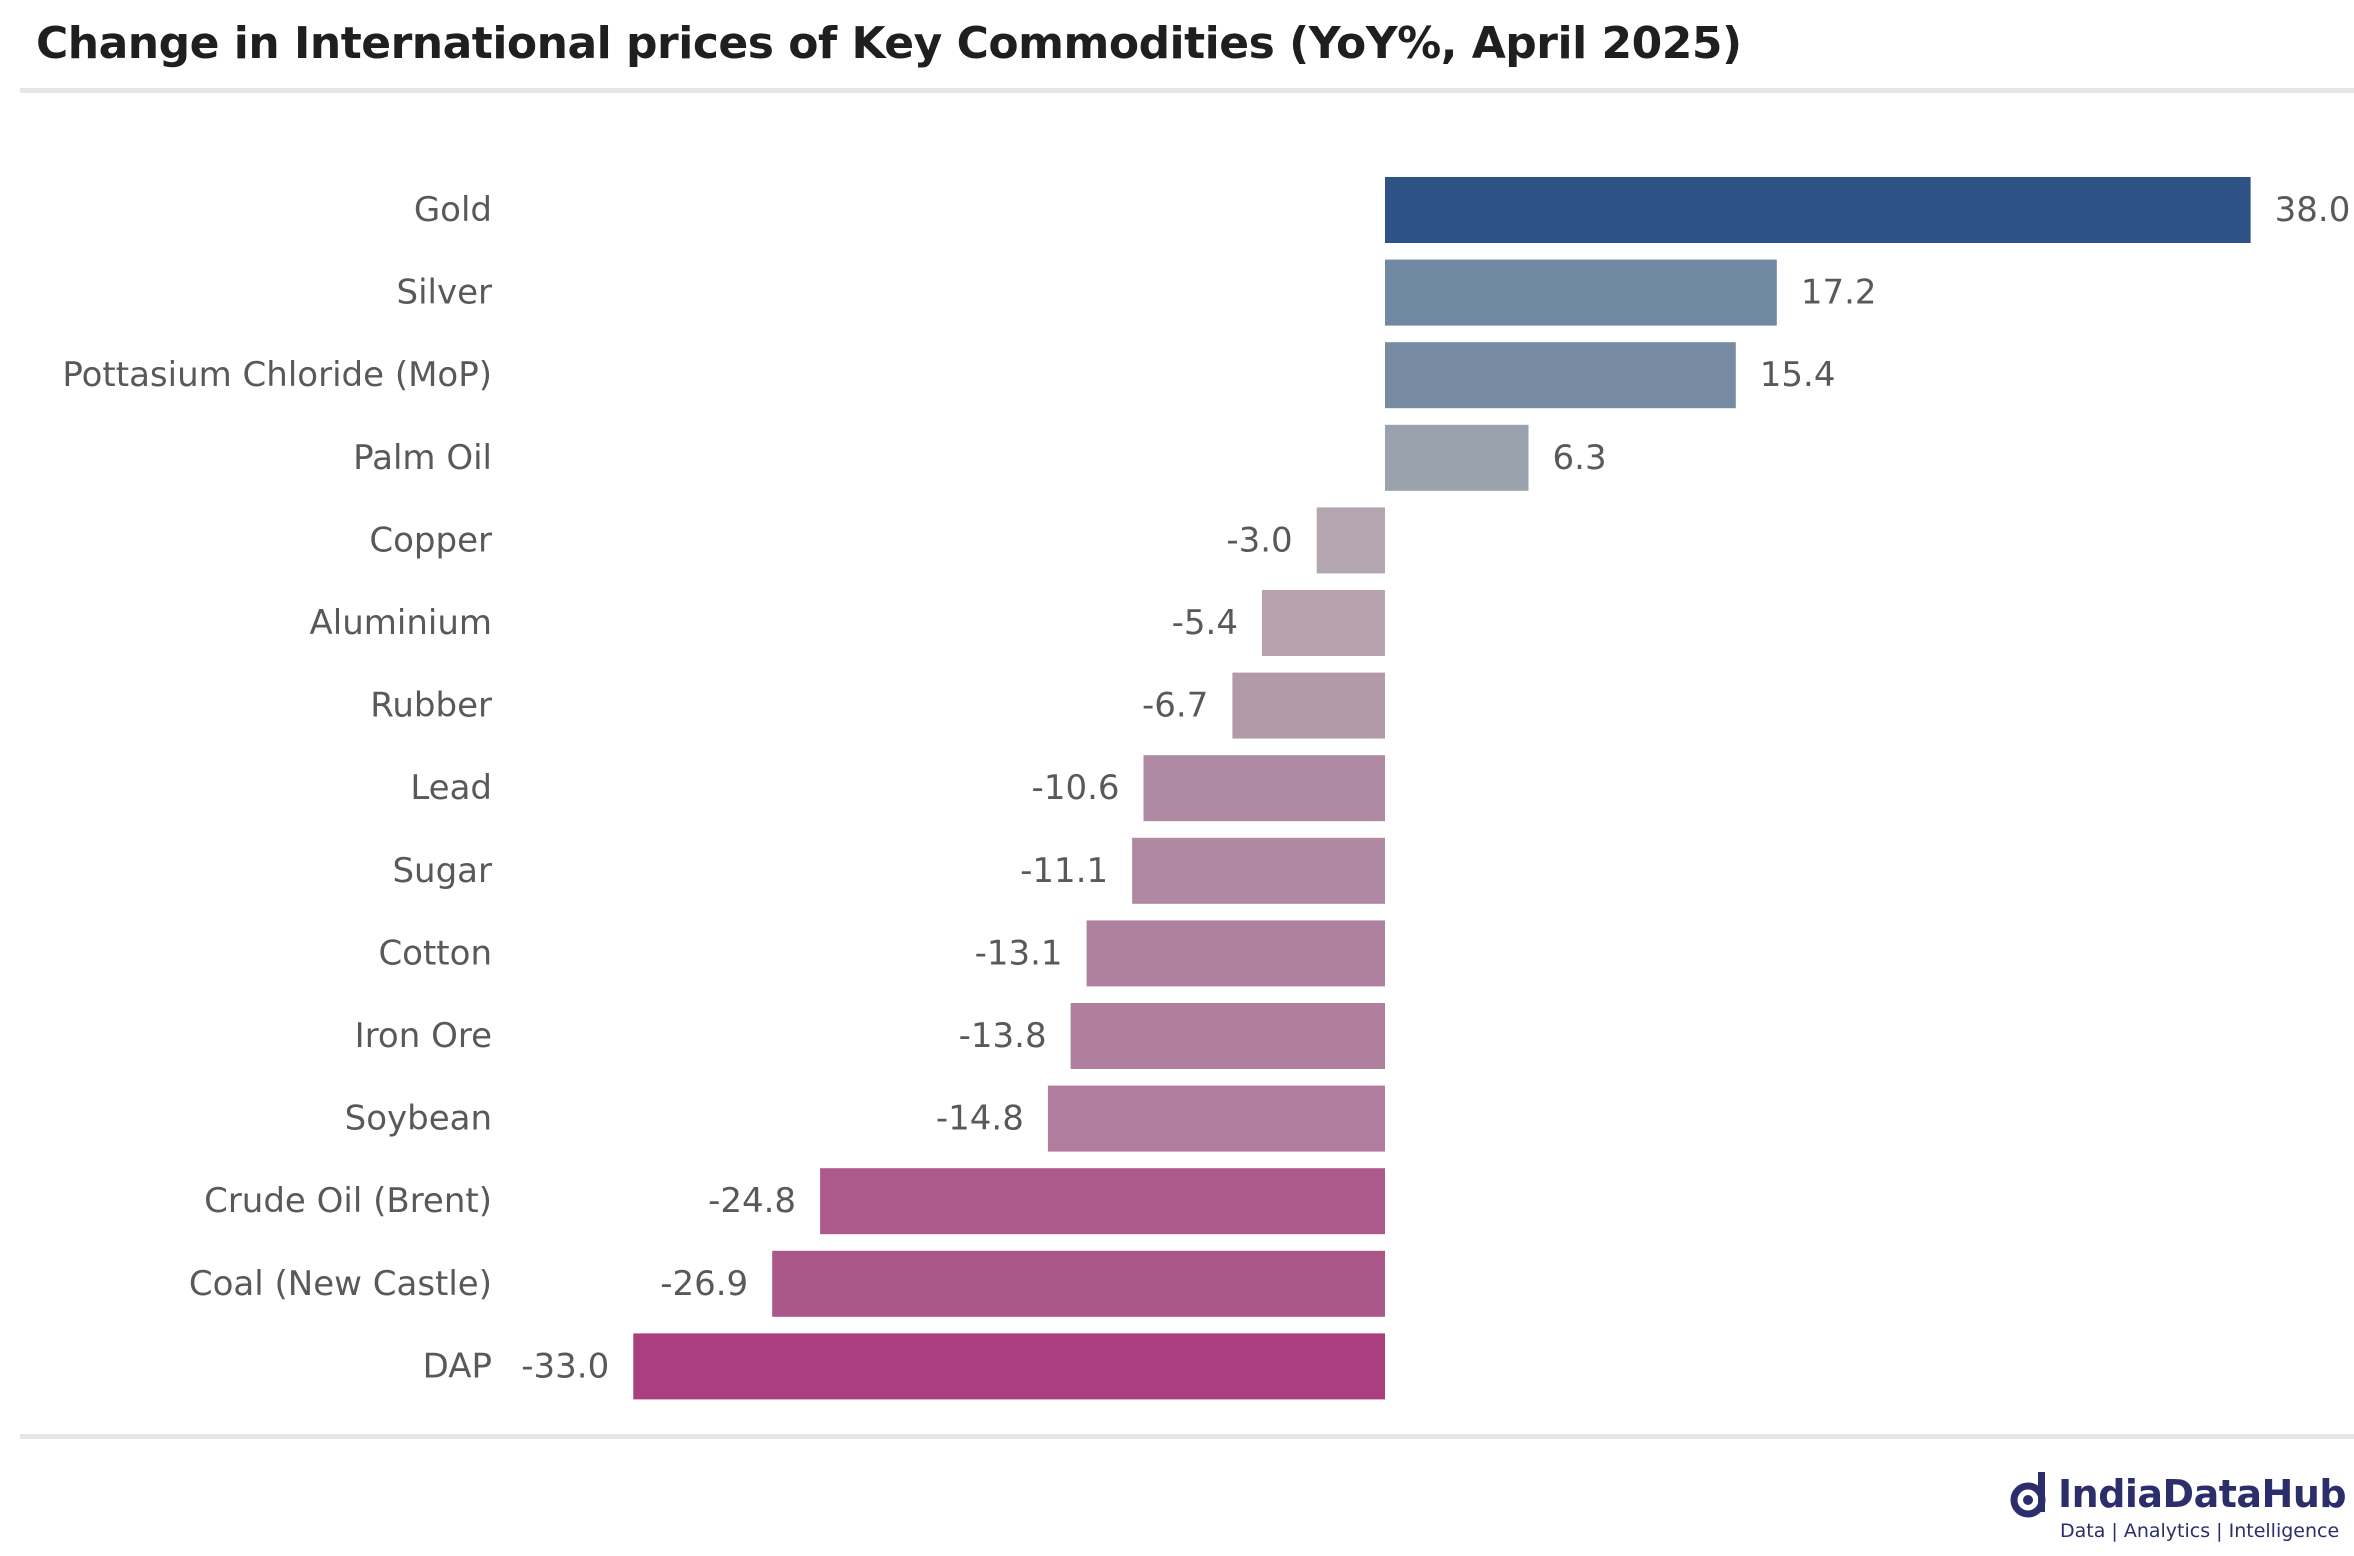 The image size is (2354, 1556). Describe the element at coordinates (2028, 1495) in the screenshot. I see `brand-icon` at that location.